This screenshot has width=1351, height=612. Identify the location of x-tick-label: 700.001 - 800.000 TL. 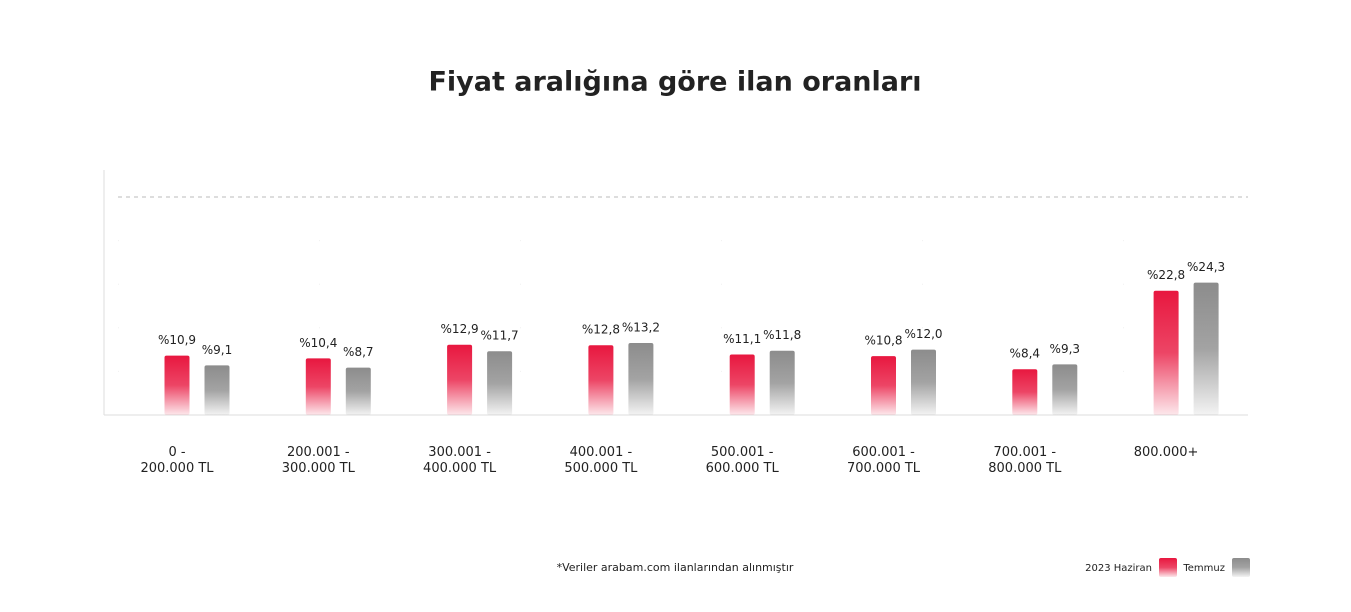
(1025, 460).